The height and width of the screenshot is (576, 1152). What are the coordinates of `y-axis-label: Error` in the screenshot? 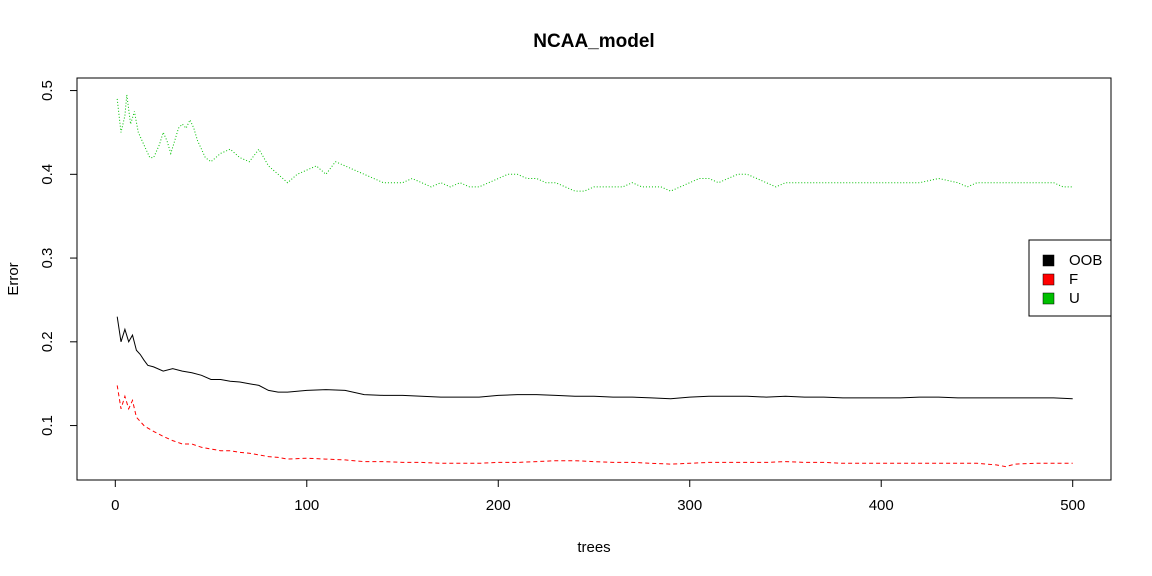 It's located at (13, 278).